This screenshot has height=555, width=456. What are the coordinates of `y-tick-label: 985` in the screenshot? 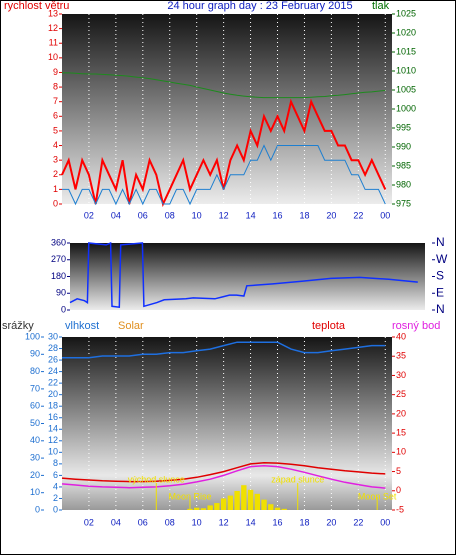 It's located at (403, 165).